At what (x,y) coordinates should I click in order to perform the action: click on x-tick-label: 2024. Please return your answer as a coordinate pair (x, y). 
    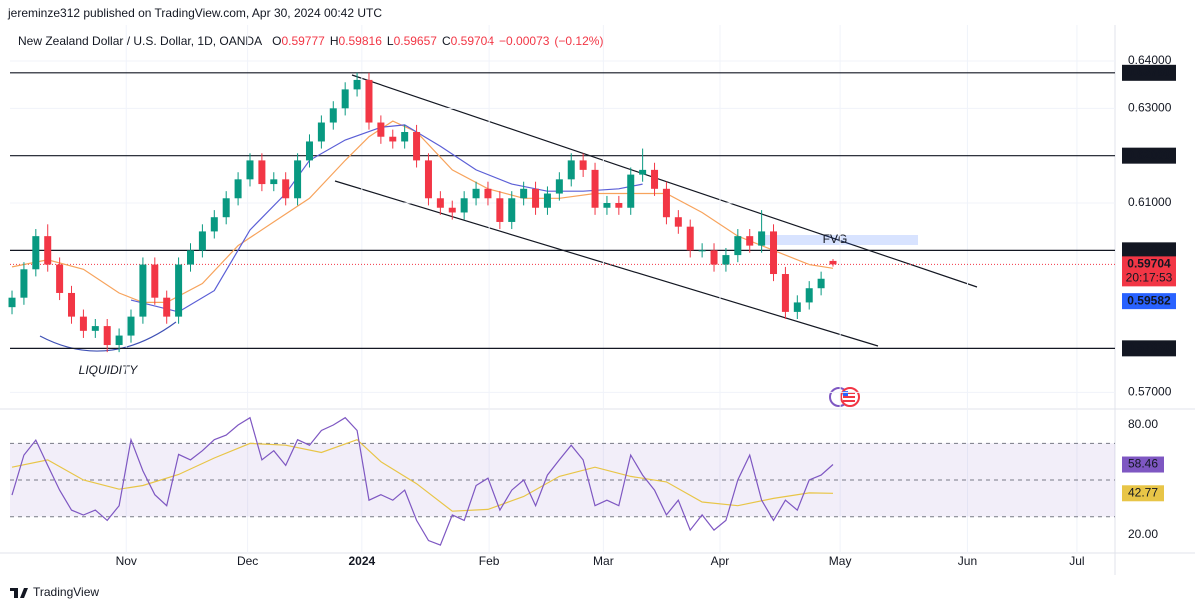
    Looking at the image, I should click on (361, 561).